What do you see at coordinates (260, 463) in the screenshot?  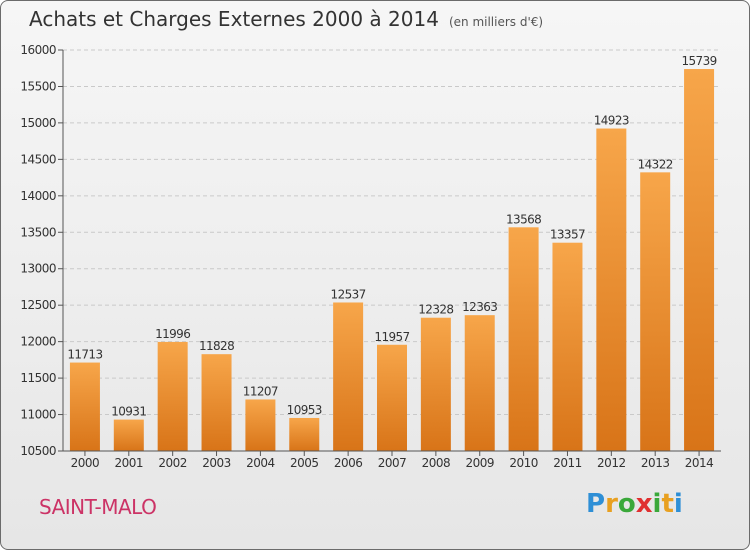 I see `x-tick-label: 2004` at bounding box center [260, 463].